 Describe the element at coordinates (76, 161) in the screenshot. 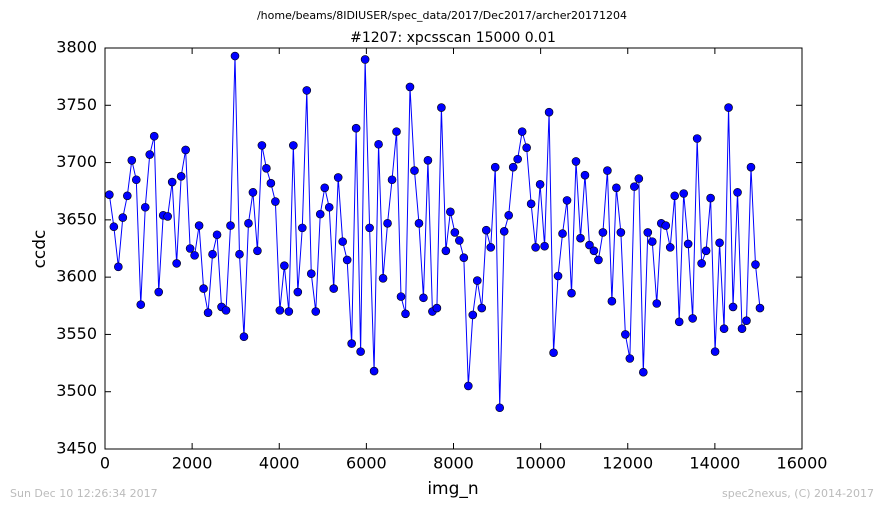

I see `y-tick-label: 3700` at that location.